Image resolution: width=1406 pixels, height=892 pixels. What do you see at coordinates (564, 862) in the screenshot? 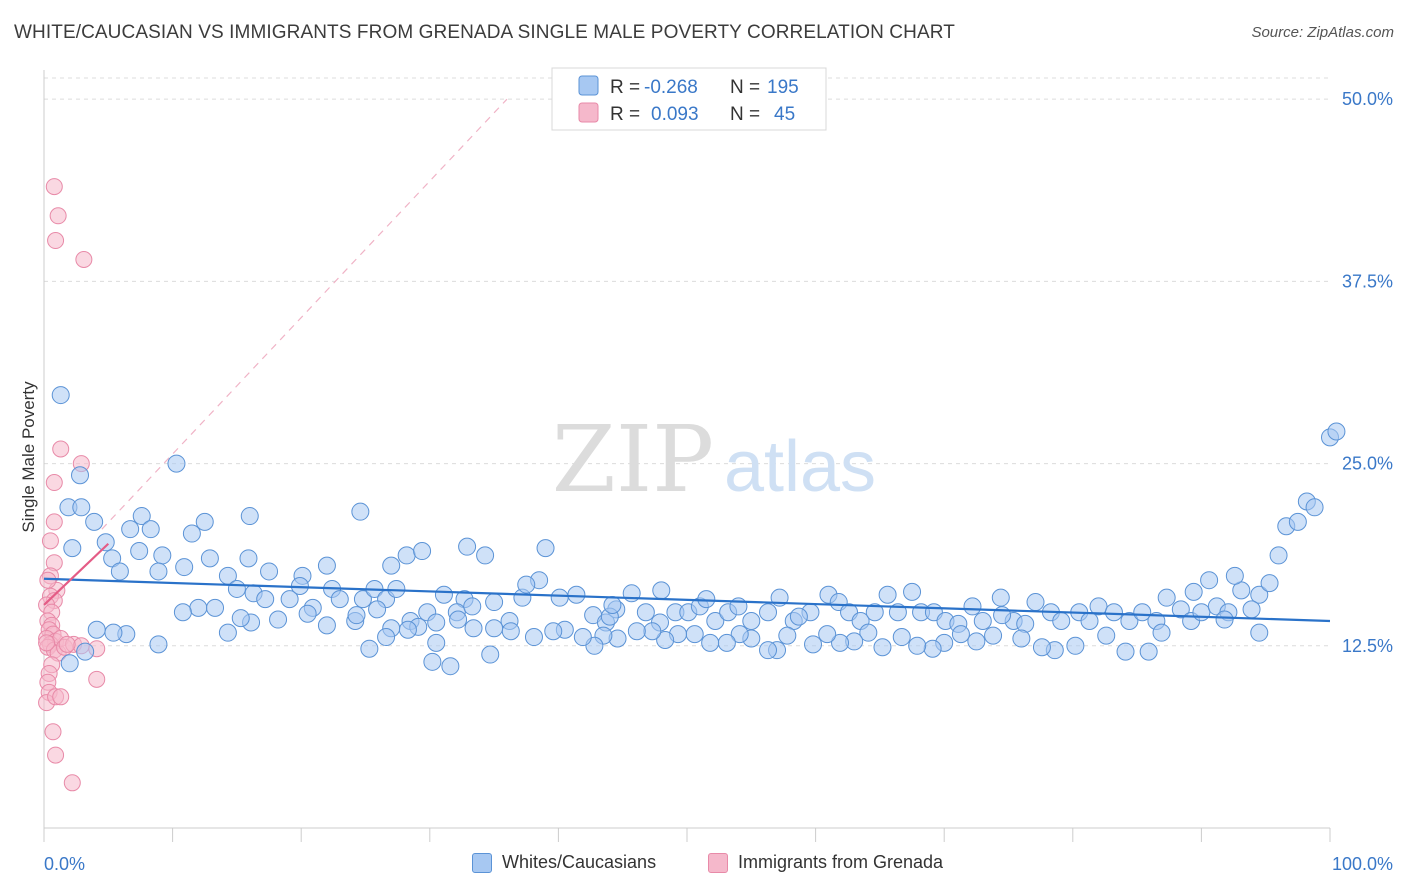
I see `legend-item-white: Whites/Caucasians` at bounding box center [564, 862].